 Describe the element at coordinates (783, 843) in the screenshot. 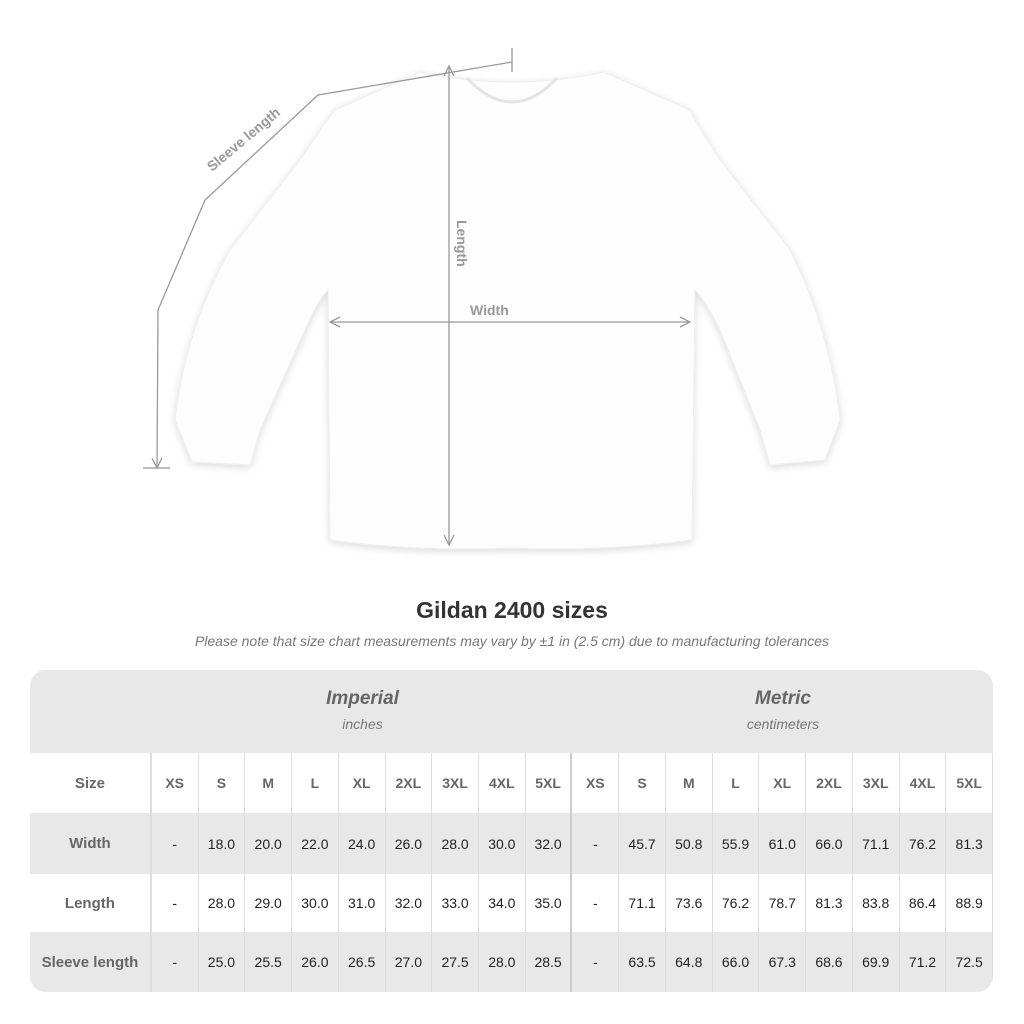

I see `metric-value-cell: 61.0` at that location.